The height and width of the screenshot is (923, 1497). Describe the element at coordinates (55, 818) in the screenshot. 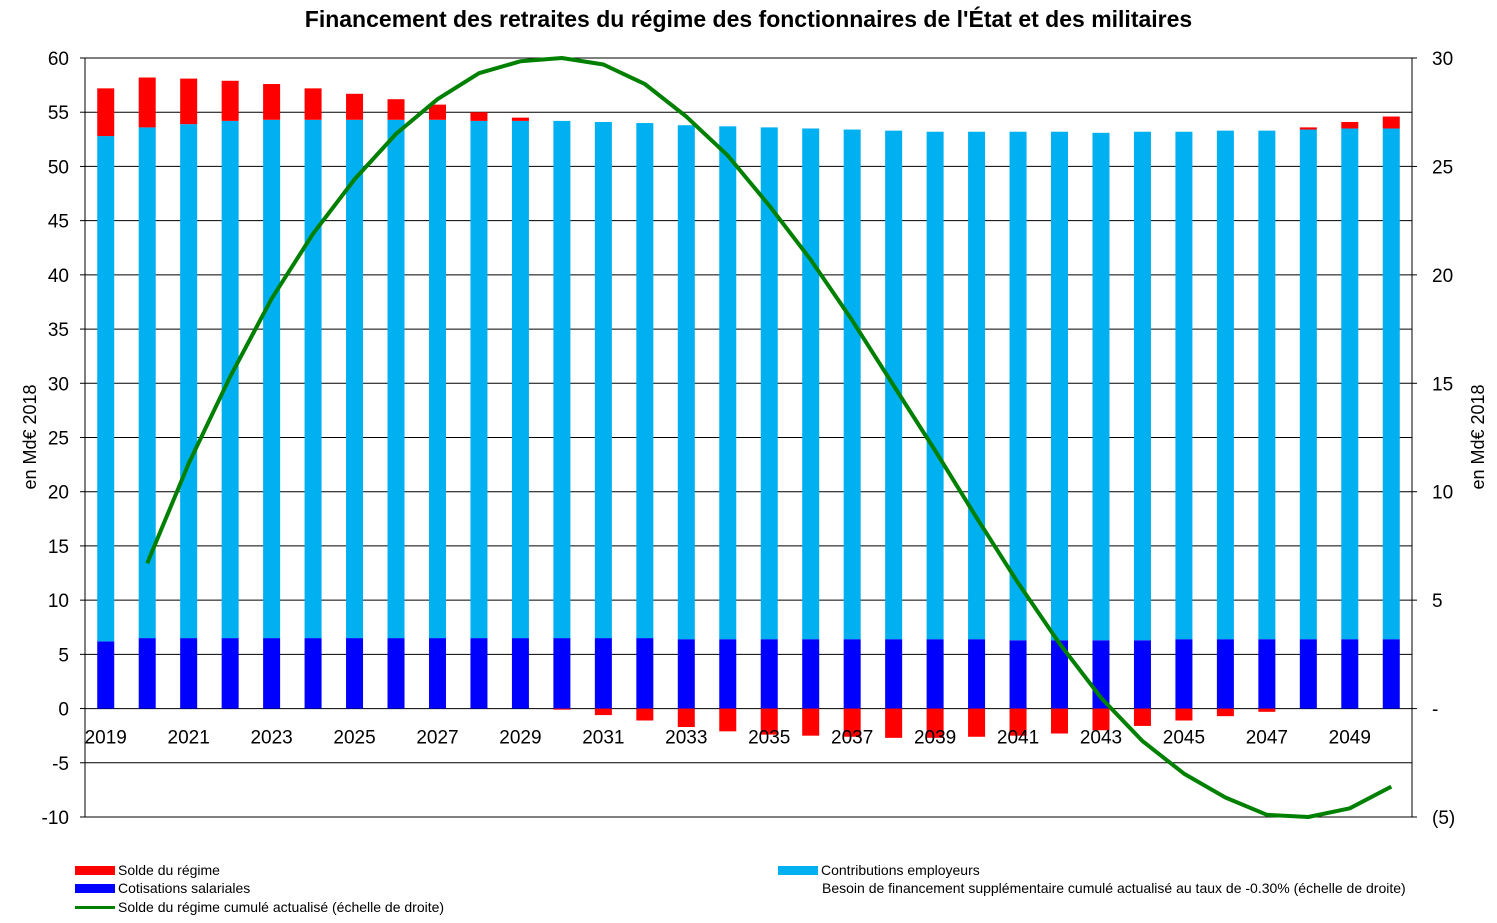

I see `left-tick-label: -10` at that location.